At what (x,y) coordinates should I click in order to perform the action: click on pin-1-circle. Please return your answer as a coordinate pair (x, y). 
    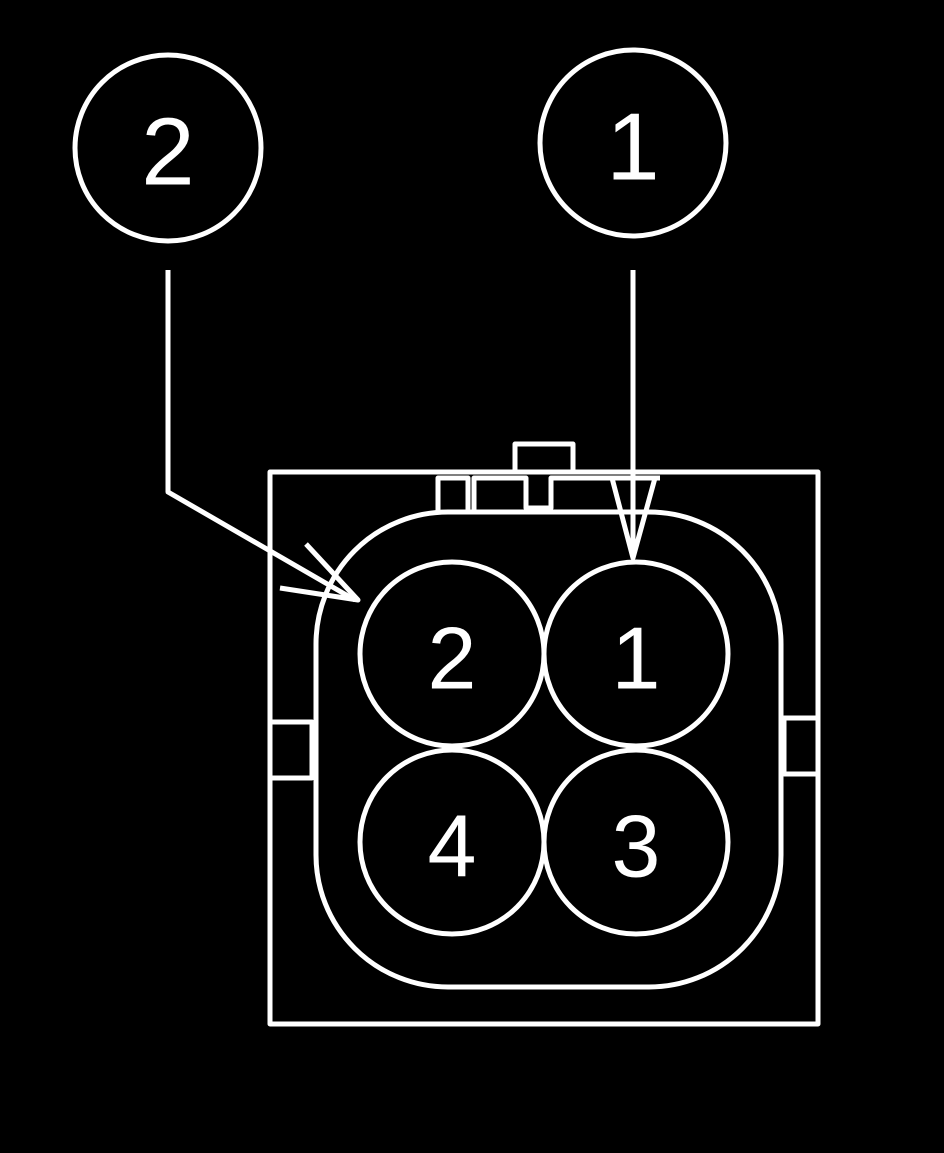
    Looking at the image, I should click on (636, 654).